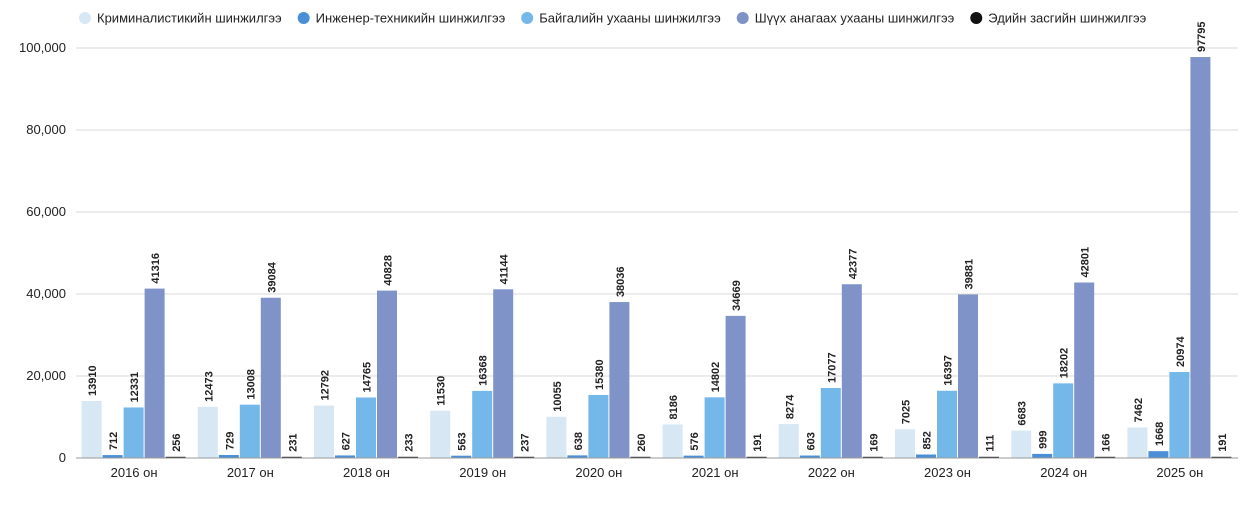 The width and height of the screenshot is (1245, 511). Describe the element at coordinates (970, 274) in the screenshot. I see `data-label: 39881` at that location.